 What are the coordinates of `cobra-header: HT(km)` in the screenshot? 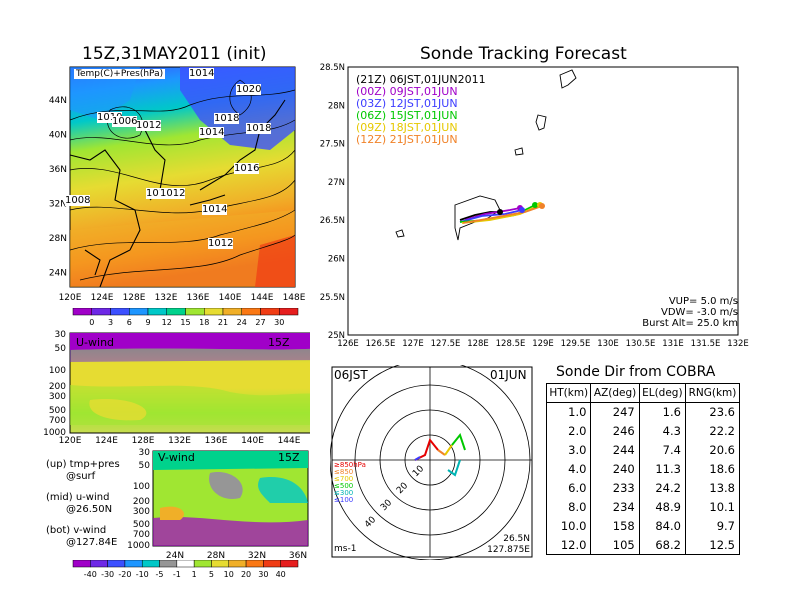 It's located at (568, 393).